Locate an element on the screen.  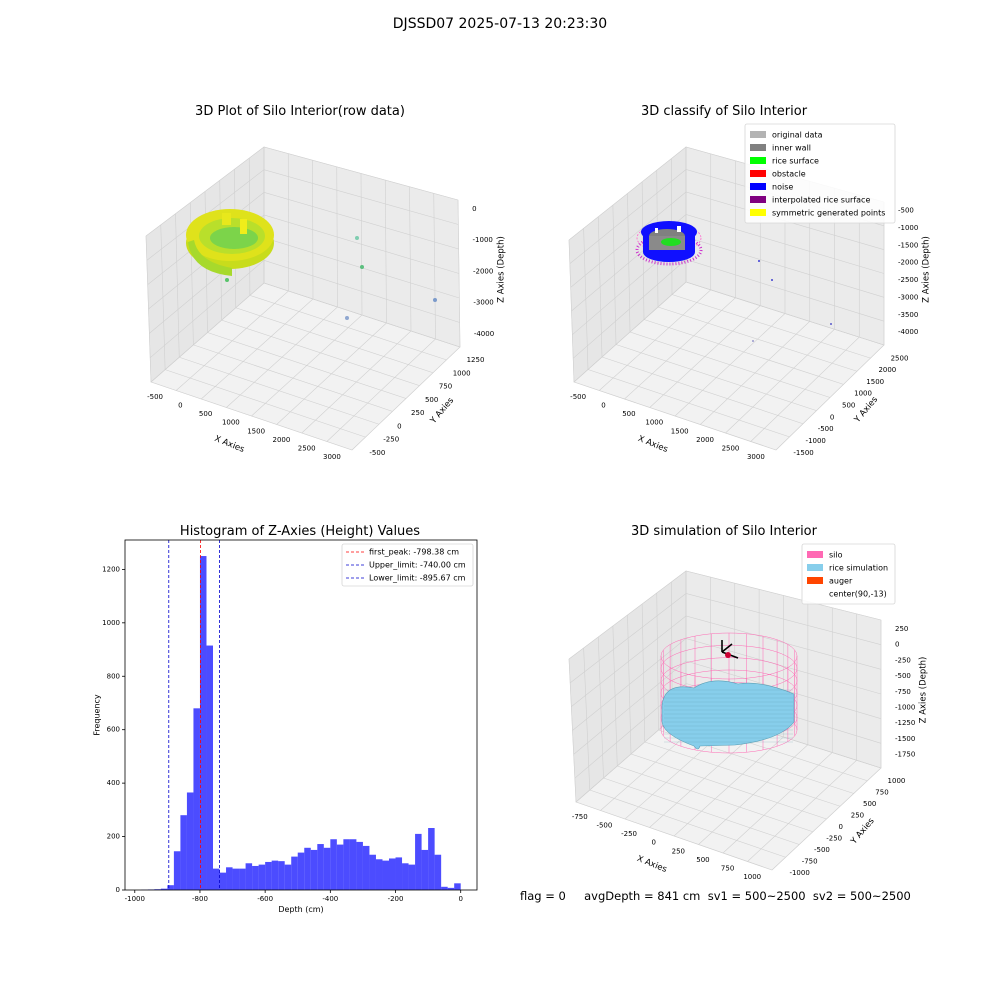
panel4-z-axis-label: Z Axies (Depth) is located at coordinates (924, 690).